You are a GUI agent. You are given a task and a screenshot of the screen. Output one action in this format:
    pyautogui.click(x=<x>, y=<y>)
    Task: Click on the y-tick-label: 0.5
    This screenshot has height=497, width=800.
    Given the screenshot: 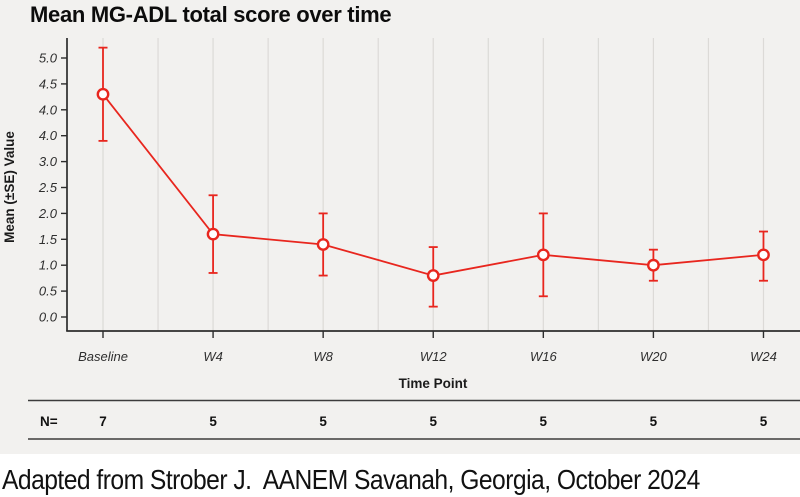 What is the action you would take?
    pyautogui.click(x=48, y=291)
    